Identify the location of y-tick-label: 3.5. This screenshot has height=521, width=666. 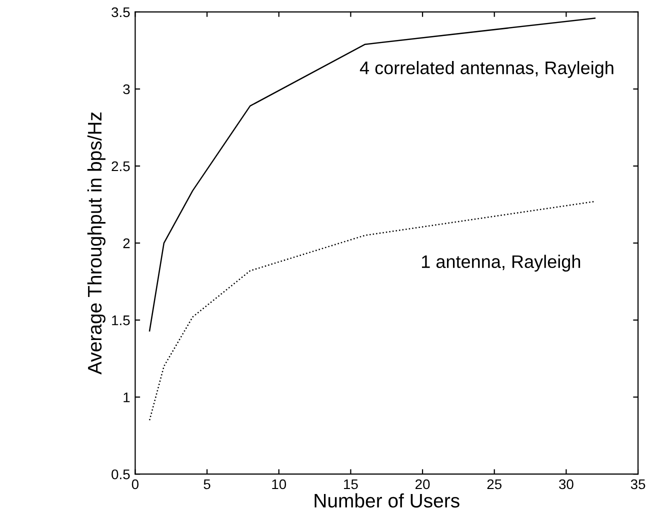
(121, 12).